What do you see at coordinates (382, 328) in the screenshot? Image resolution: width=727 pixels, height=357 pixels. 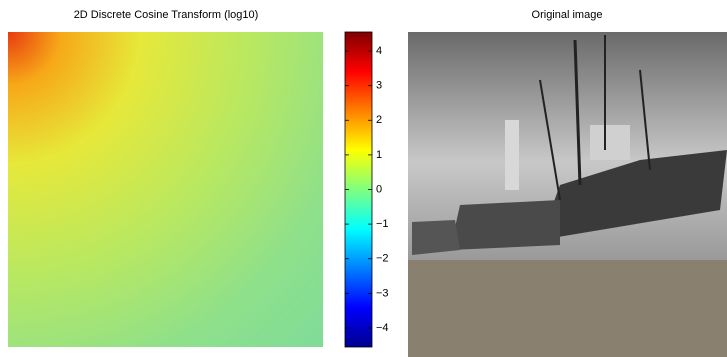 I see `colorbar-tick-label: −4` at bounding box center [382, 328].